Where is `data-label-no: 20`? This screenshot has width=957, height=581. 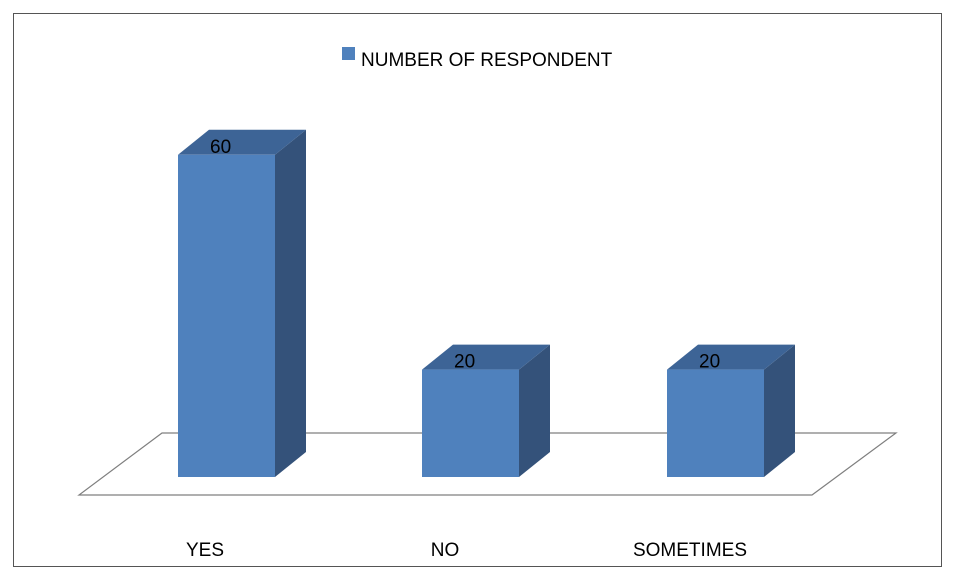
data-label-no: 20 is located at coordinates (464, 362).